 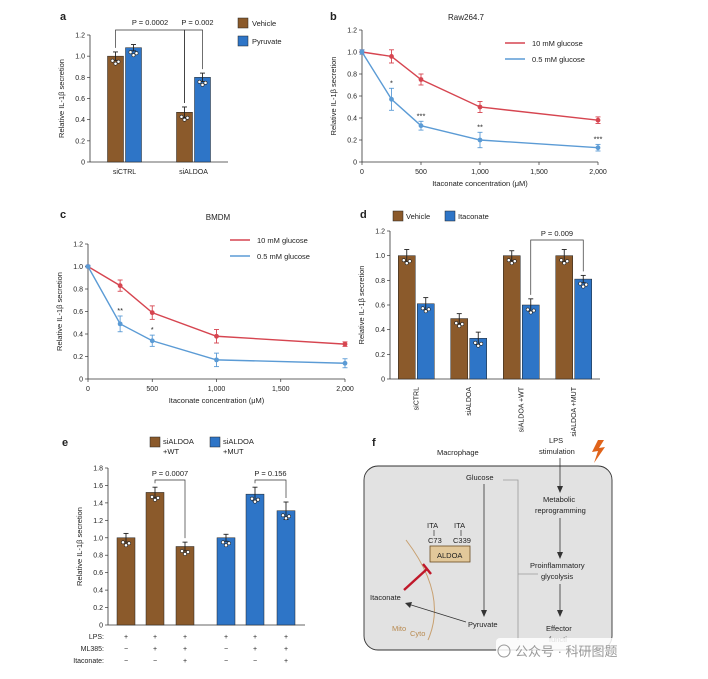 I want to click on p-value-label: P = 0.002, so click(x=197, y=22).